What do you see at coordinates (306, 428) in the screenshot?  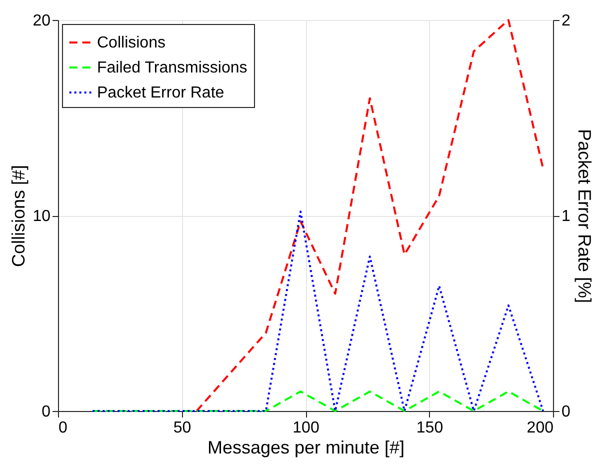 I see `x-tick-label: 100` at bounding box center [306, 428].